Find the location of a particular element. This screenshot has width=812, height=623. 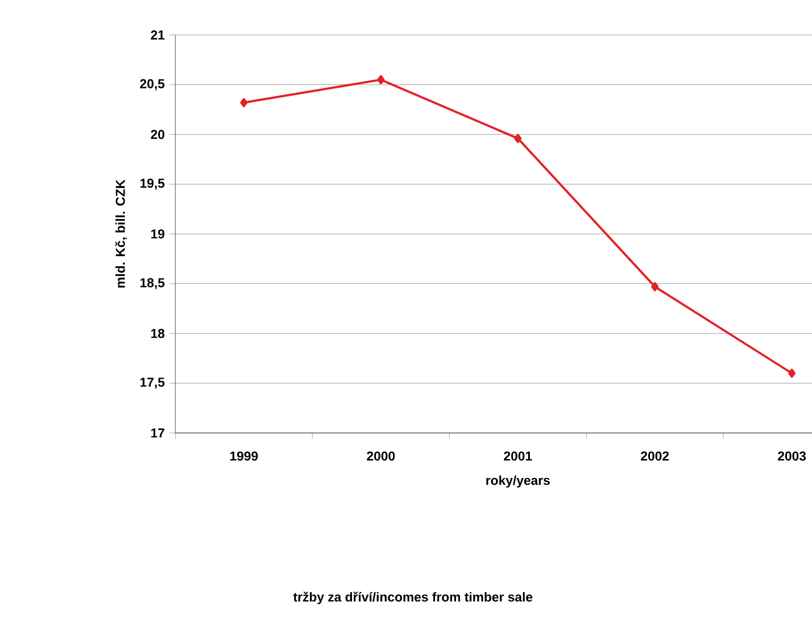

y-tick-label: 19,5 is located at coordinates (152, 184).